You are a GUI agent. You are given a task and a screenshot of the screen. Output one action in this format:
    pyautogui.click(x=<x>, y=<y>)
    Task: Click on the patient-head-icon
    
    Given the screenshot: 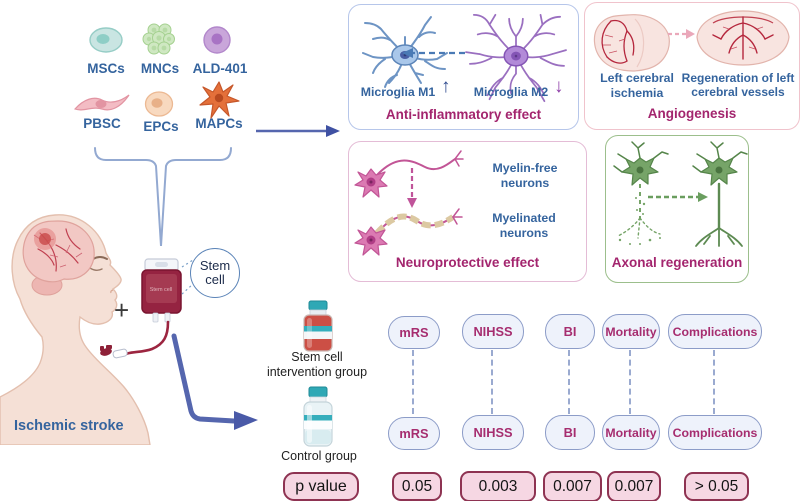 What is the action you would take?
    pyautogui.click(x=75, y=329)
    